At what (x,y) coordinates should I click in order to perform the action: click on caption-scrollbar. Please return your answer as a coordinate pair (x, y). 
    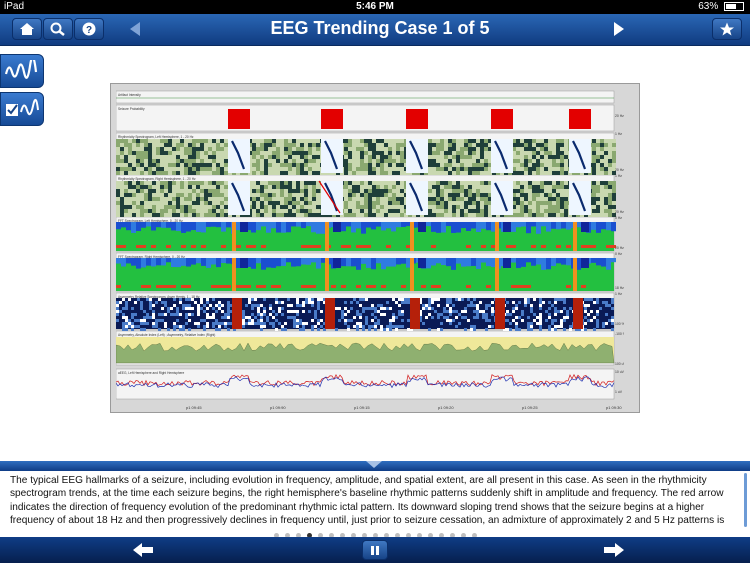
    Looking at the image, I should click on (745, 500).